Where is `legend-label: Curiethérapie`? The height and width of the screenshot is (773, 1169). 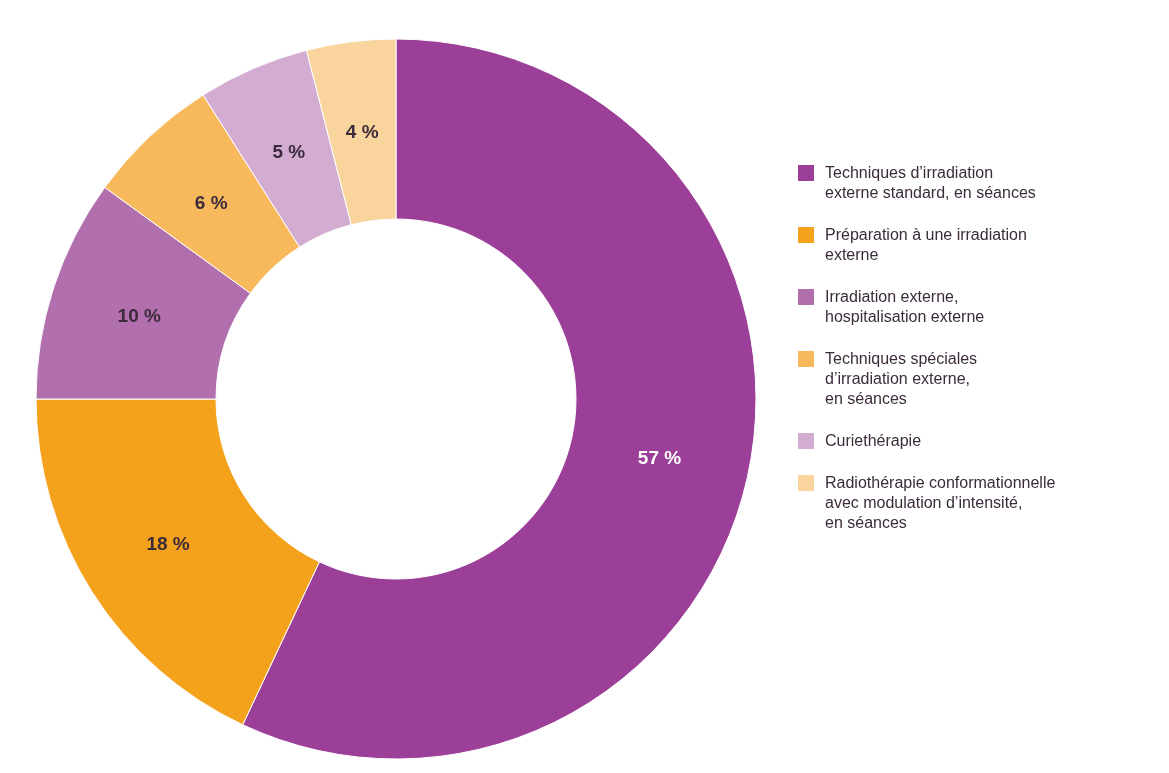 legend-label: Curiethérapie is located at coordinates (873, 440).